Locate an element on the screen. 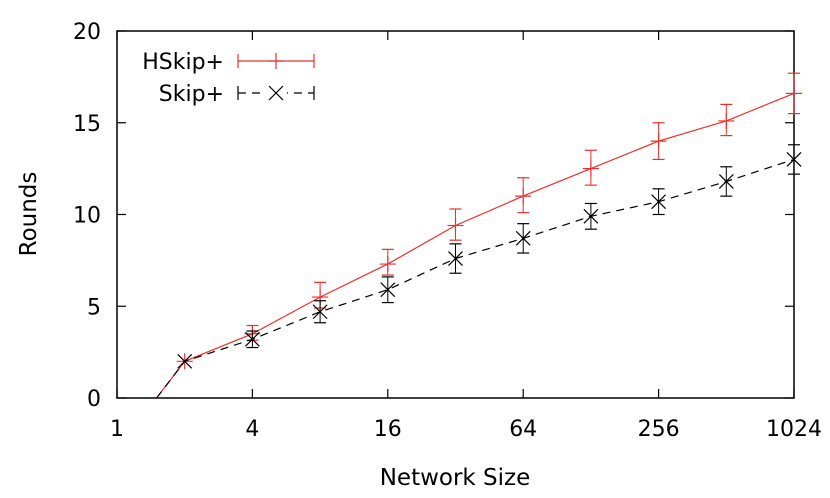 Image resolution: width=830 pixels, height=498 pixels. legend-item-0: HSkip+ is located at coordinates (228, 62).